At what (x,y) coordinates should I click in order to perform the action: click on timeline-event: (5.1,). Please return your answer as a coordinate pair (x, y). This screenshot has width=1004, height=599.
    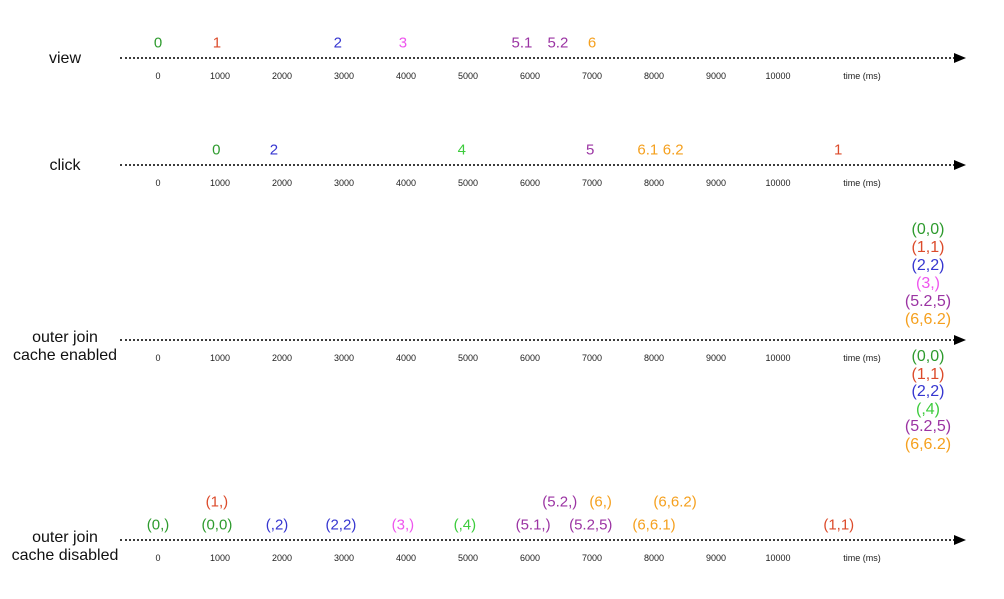
    Looking at the image, I should click on (533, 525).